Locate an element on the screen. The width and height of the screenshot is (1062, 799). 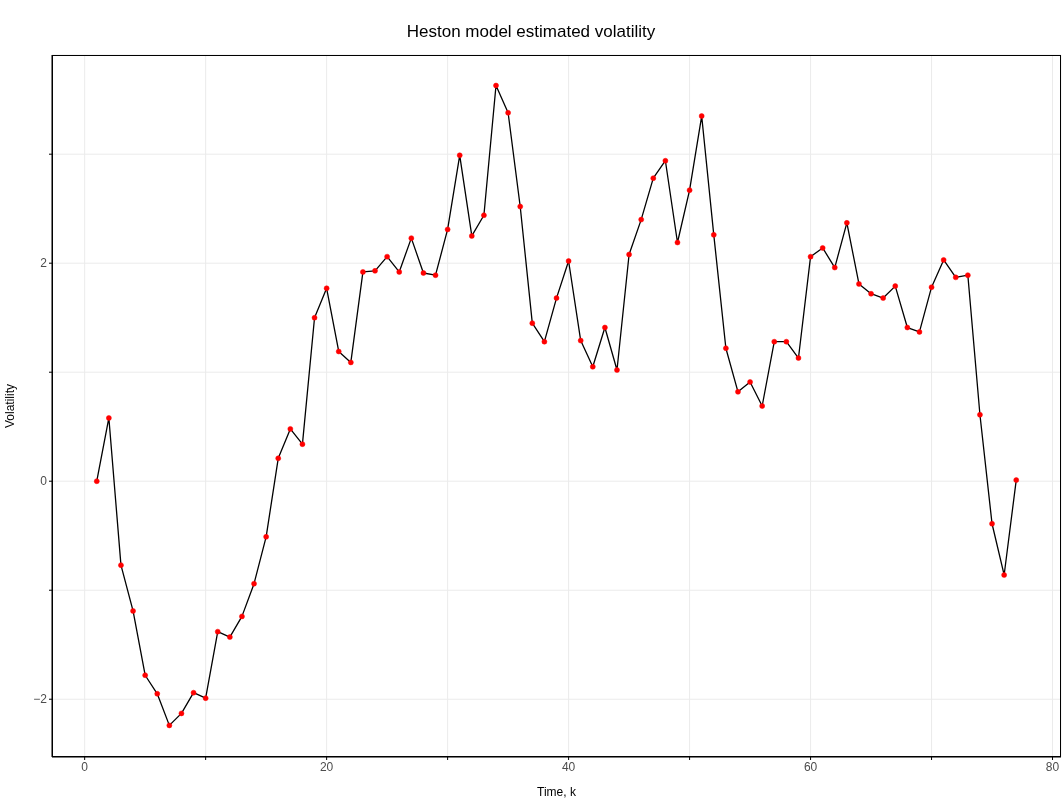
y-axis-title: Volatility is located at coordinates (10, 406).